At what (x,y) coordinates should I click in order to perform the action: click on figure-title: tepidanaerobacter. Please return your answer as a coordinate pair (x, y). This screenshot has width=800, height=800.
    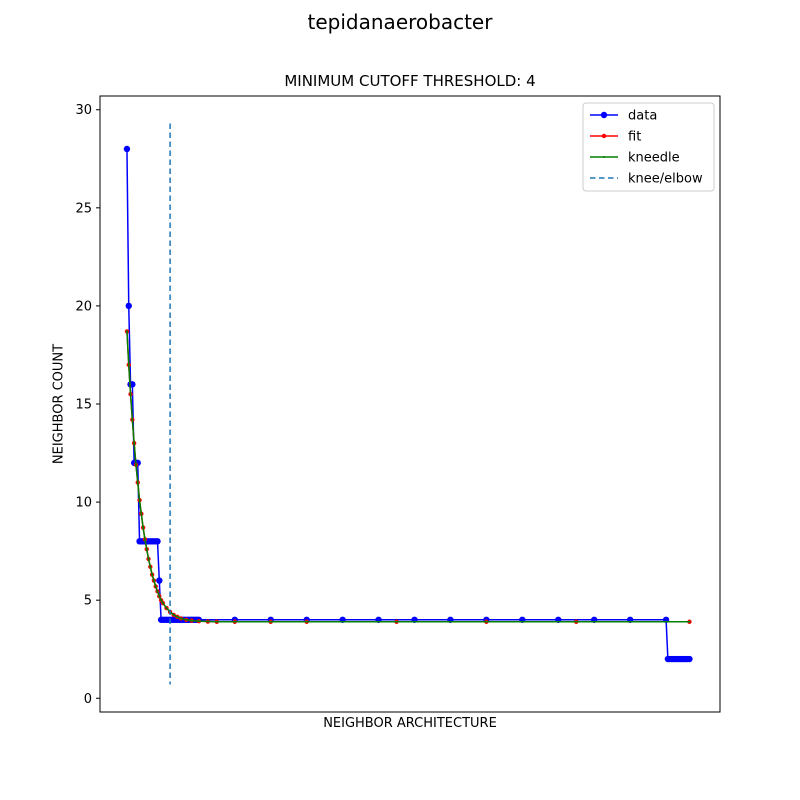
    Looking at the image, I should click on (400, 22).